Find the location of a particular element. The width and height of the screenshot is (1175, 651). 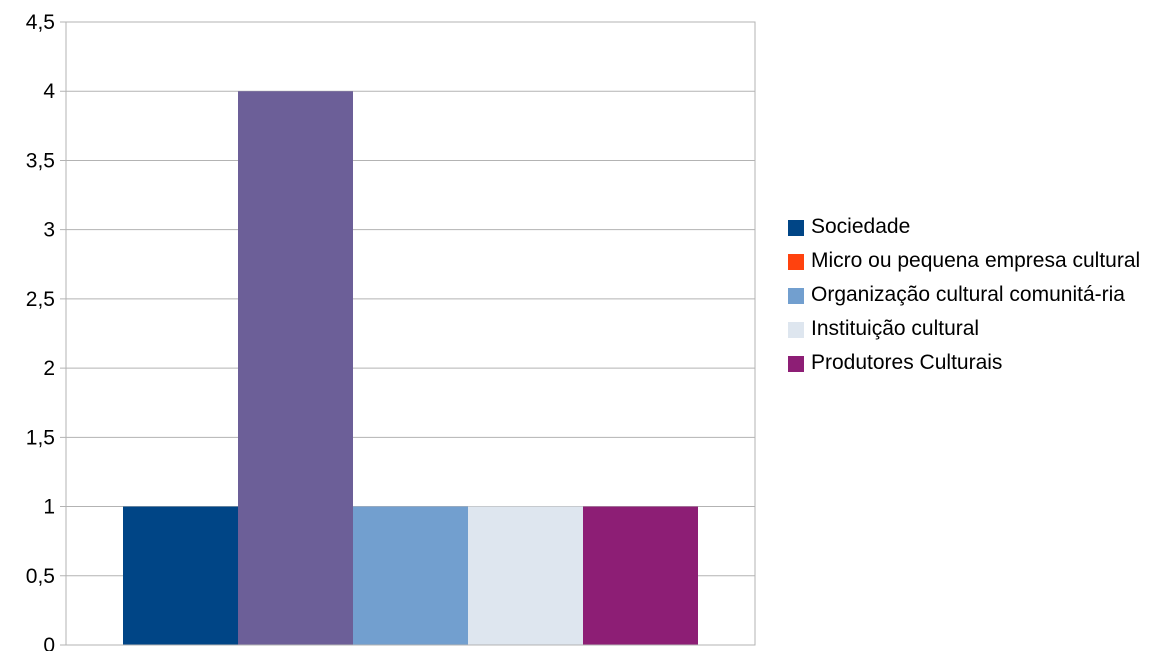

y-tick-label: 3 is located at coordinates (49, 230).